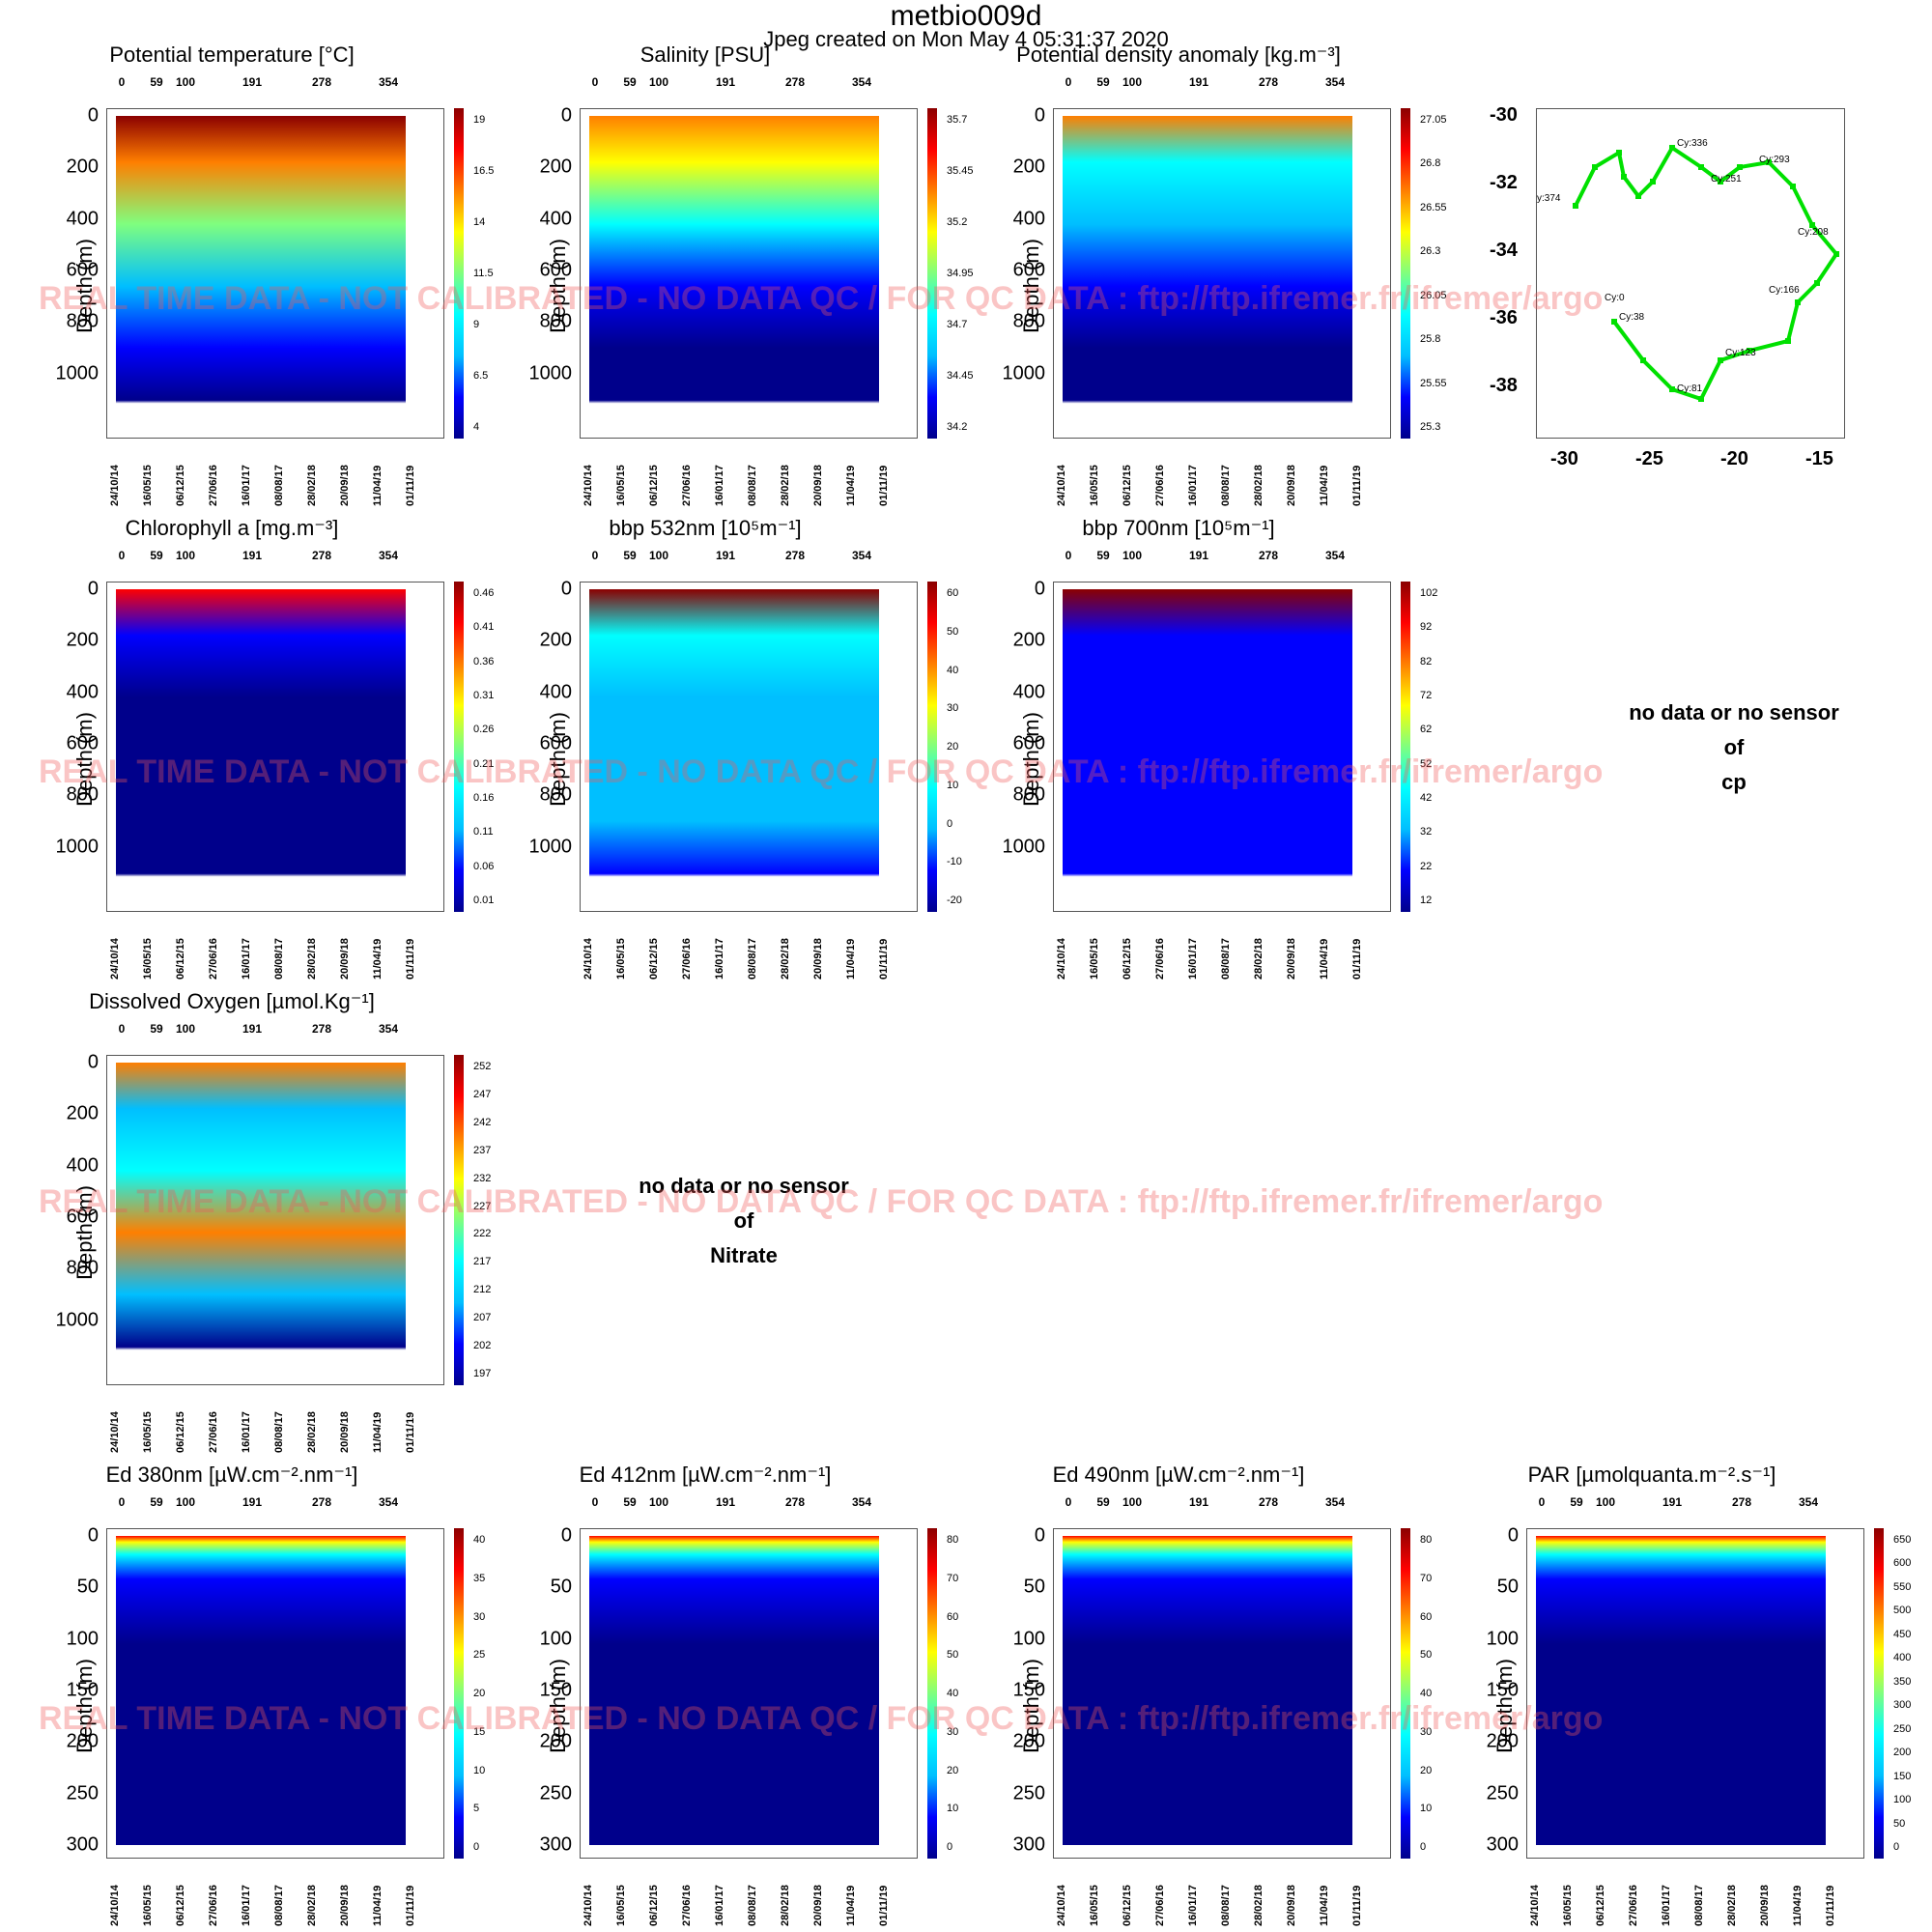 The image size is (1932, 1932). Describe the element at coordinates (1028, 1639) in the screenshot. I see `y-tick-label: 100` at that location.